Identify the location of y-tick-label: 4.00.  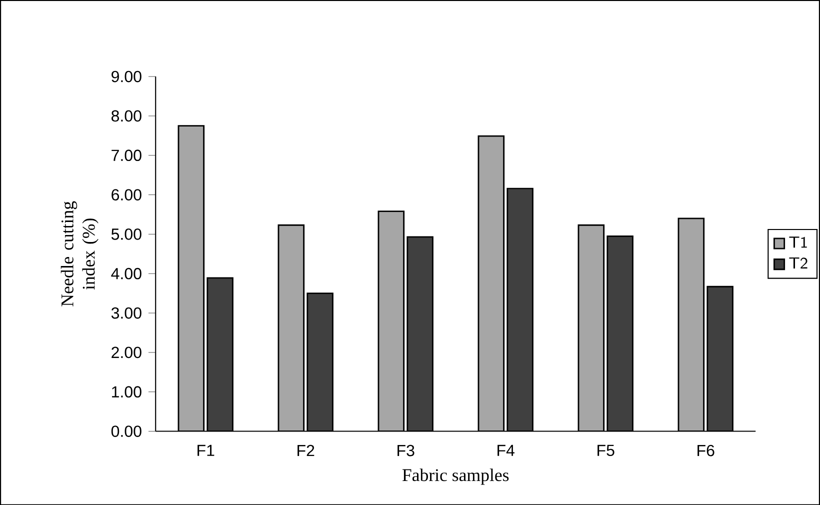
(126, 274).